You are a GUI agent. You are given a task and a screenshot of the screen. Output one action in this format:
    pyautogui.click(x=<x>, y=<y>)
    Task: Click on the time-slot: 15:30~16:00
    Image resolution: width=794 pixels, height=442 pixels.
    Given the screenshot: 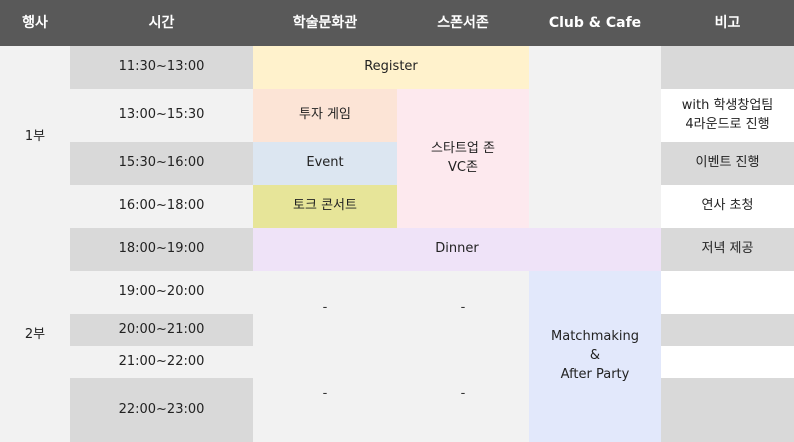 What is the action you would take?
    pyautogui.click(x=161, y=163)
    